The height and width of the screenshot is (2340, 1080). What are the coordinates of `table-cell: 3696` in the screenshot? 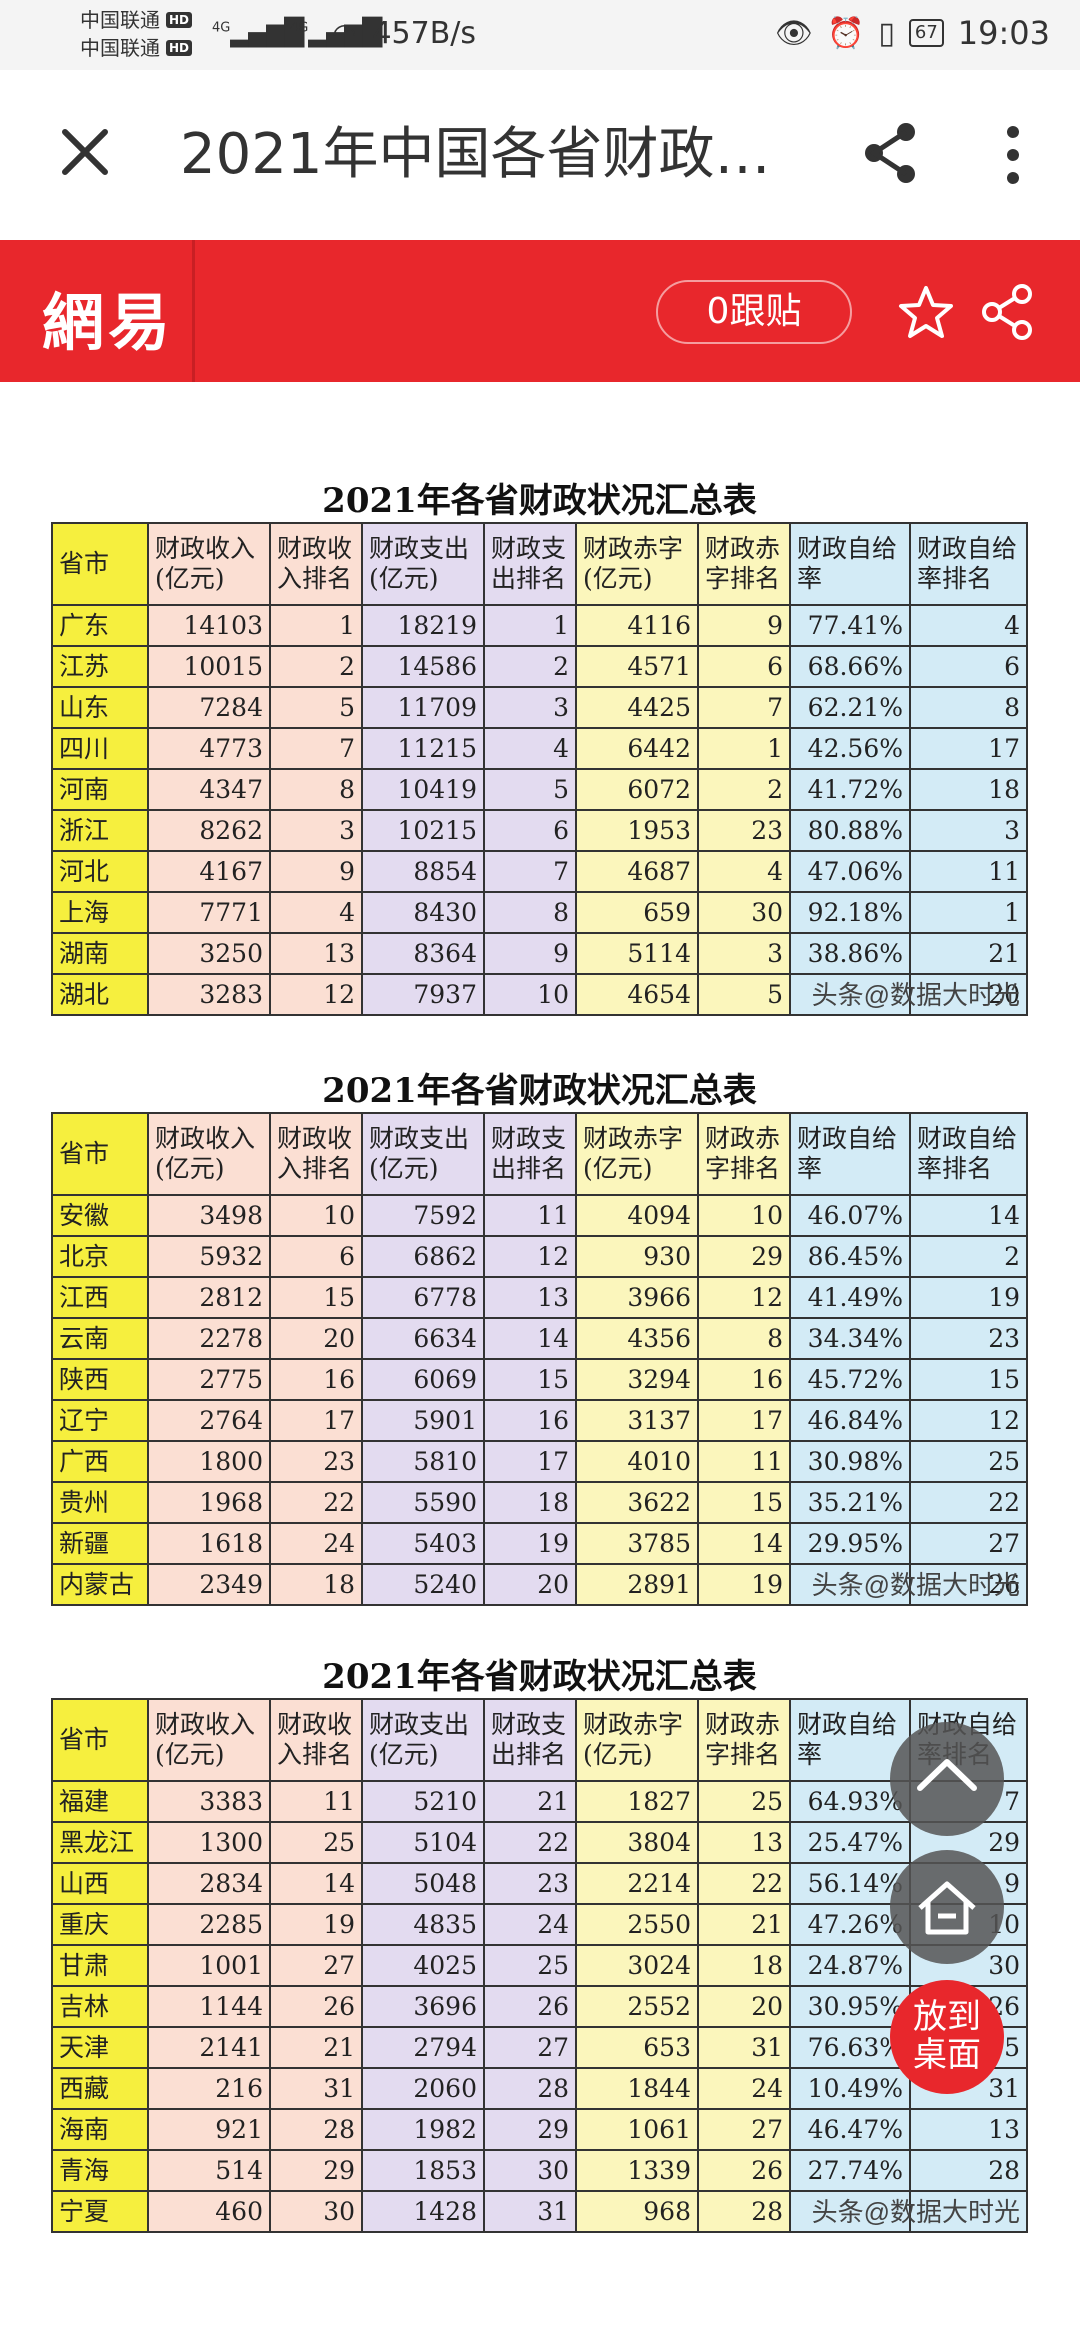 It's located at (423, 2006).